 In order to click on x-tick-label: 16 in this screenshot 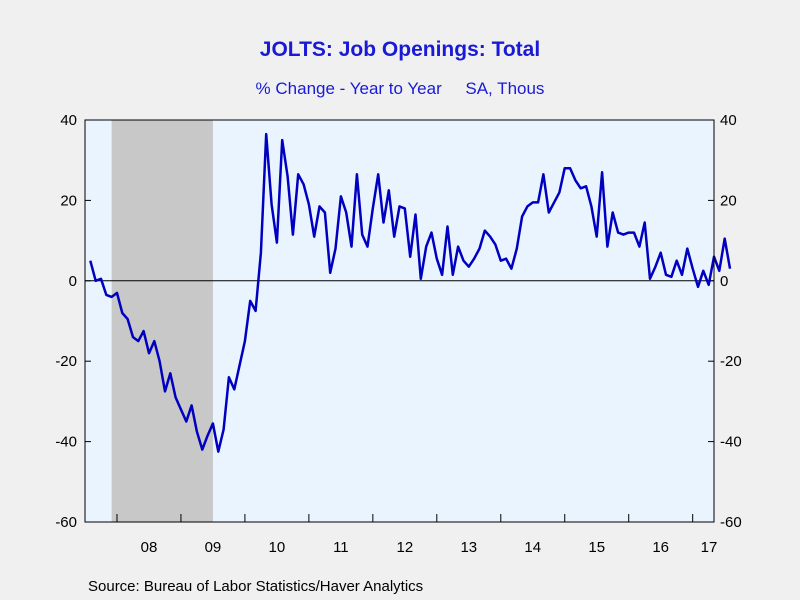, I will do `click(660, 547)`.